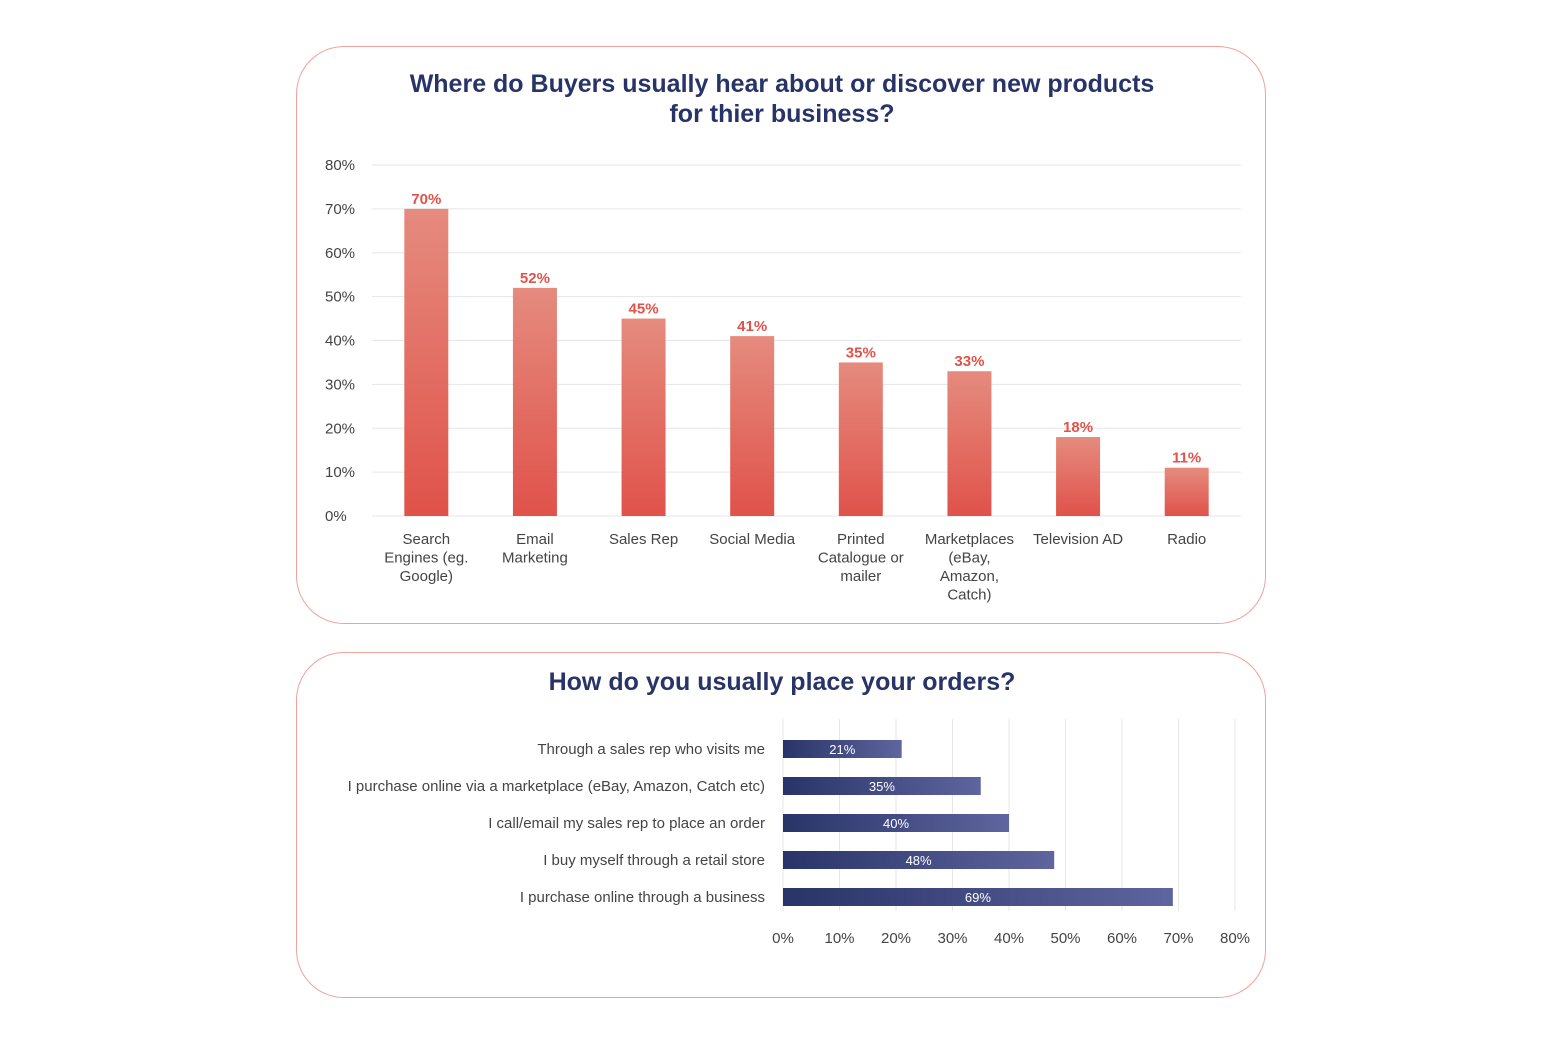 Image resolution: width=1563 pixels, height=1042 pixels. I want to click on discovery-bar-value-label: 70%, so click(426, 199).